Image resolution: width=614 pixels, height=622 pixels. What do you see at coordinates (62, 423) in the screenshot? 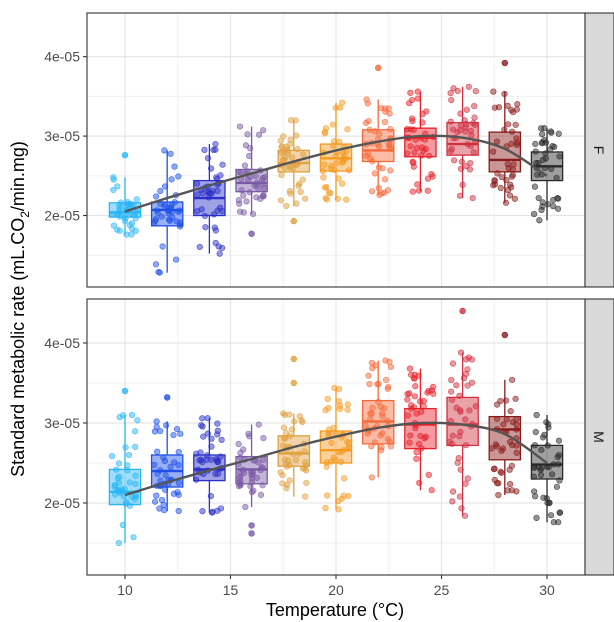
I see `y-tick-label: 3e-05` at bounding box center [62, 423].